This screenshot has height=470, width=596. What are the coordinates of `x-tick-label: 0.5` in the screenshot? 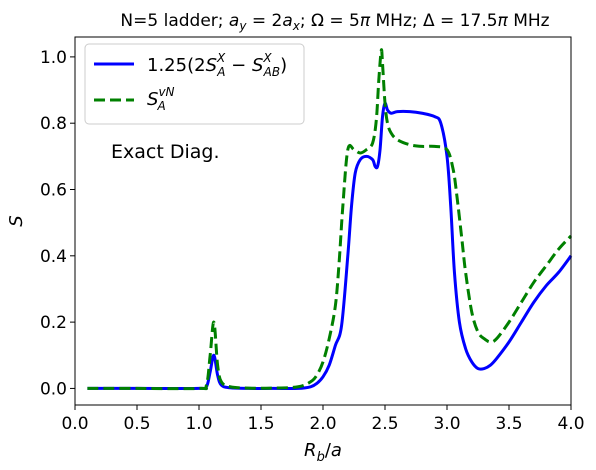 It's located at (136, 424).